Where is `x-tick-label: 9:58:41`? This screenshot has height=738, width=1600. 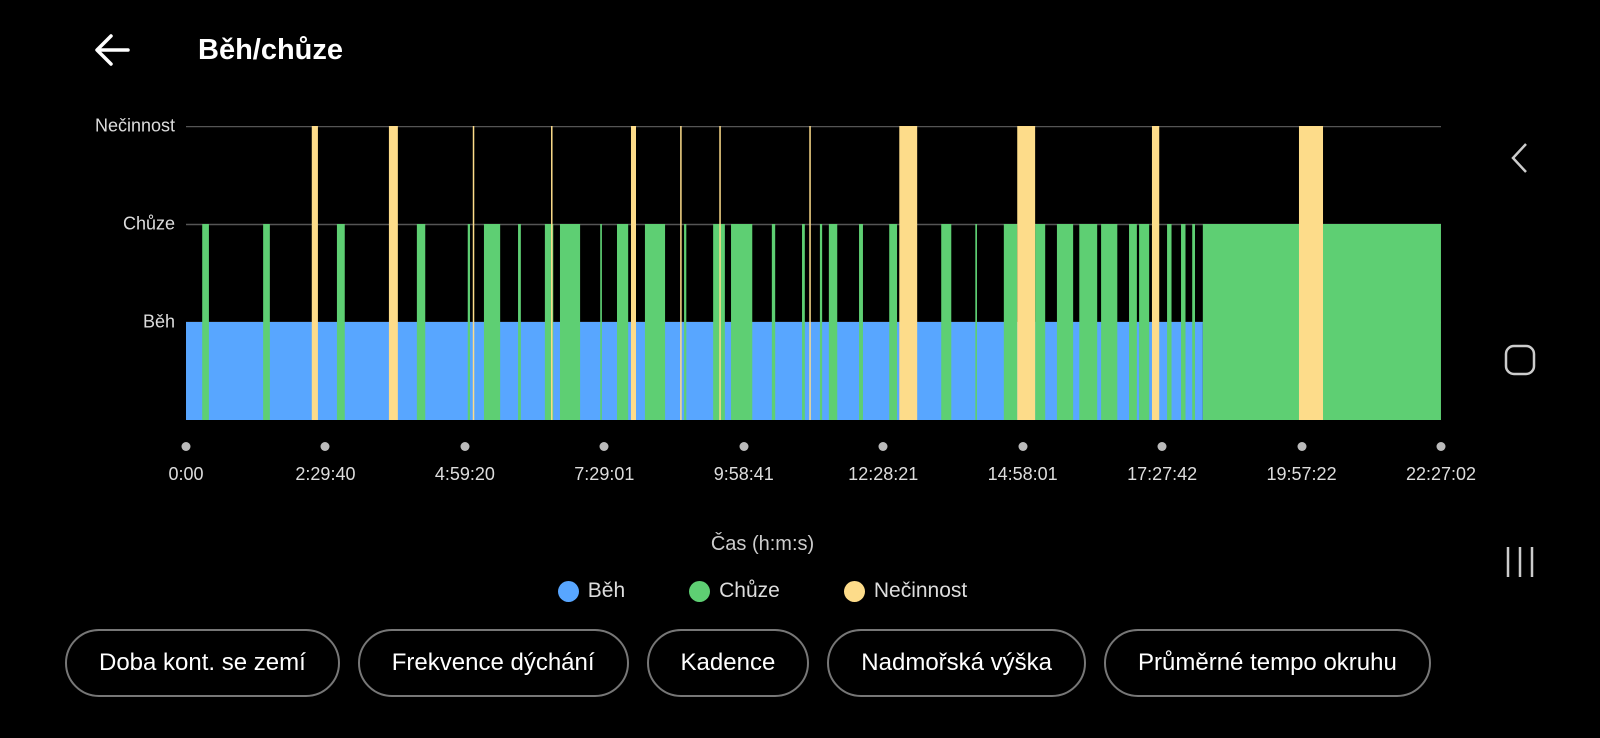 x-tick-label: 9:58:41 is located at coordinates (743, 474).